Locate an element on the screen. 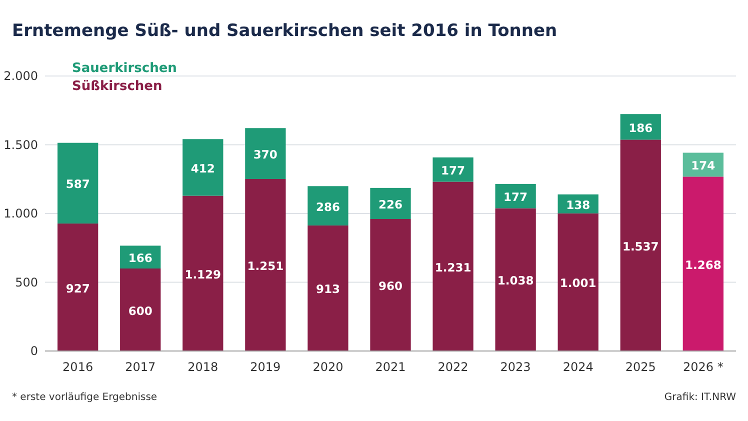 This screenshot has height=421, width=748. y-tick-label: 1.500 is located at coordinates (21, 145).